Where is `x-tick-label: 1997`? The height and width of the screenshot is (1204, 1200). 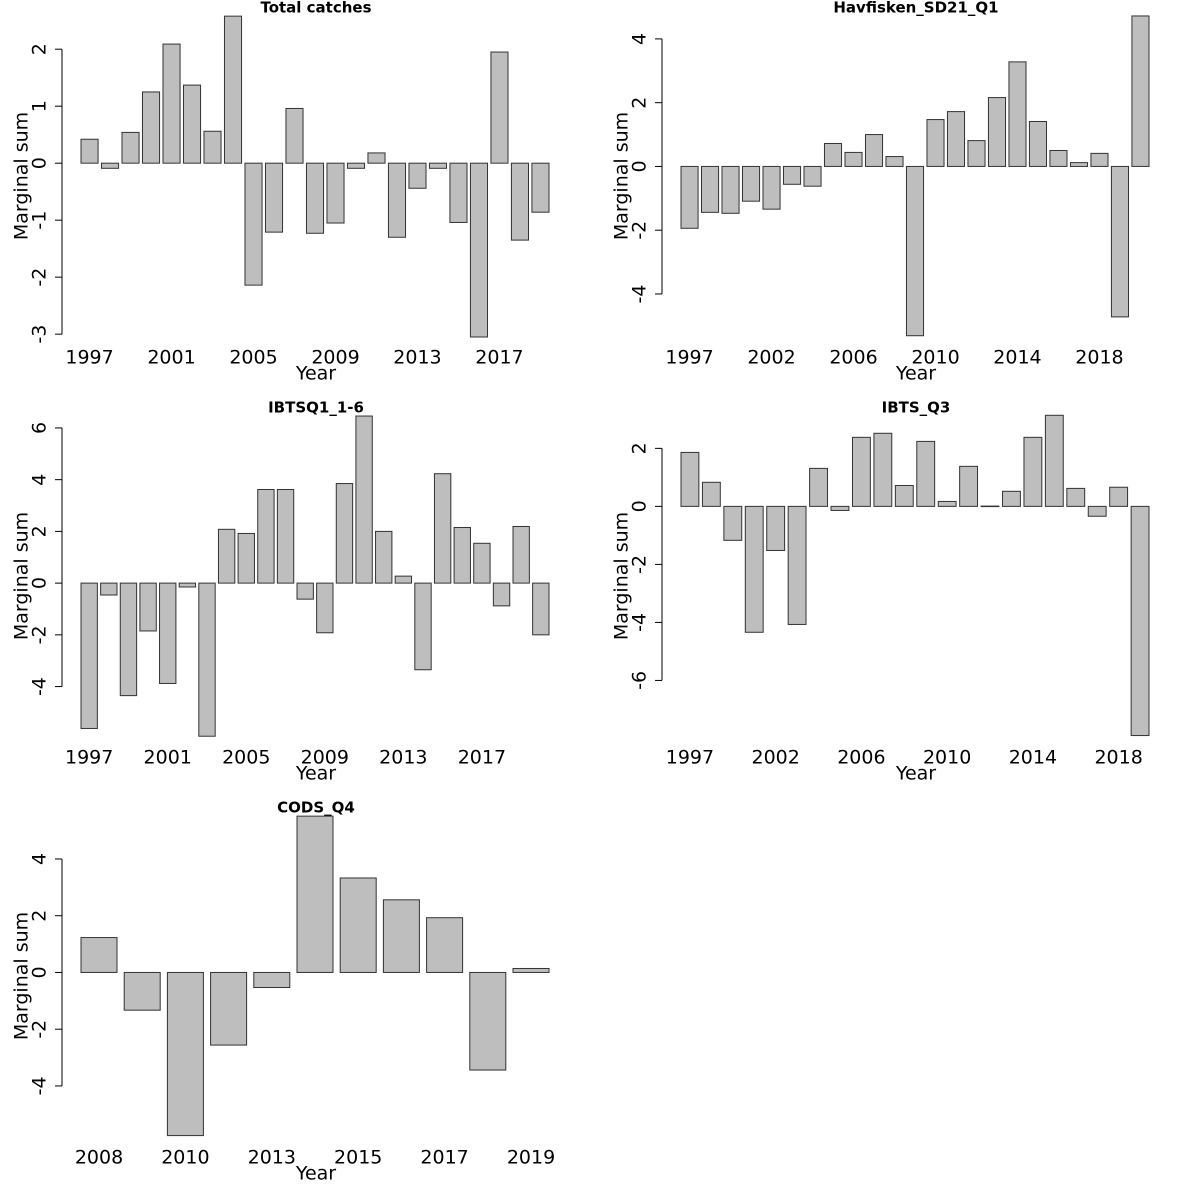 x-tick-label: 1997 is located at coordinates (689, 358).